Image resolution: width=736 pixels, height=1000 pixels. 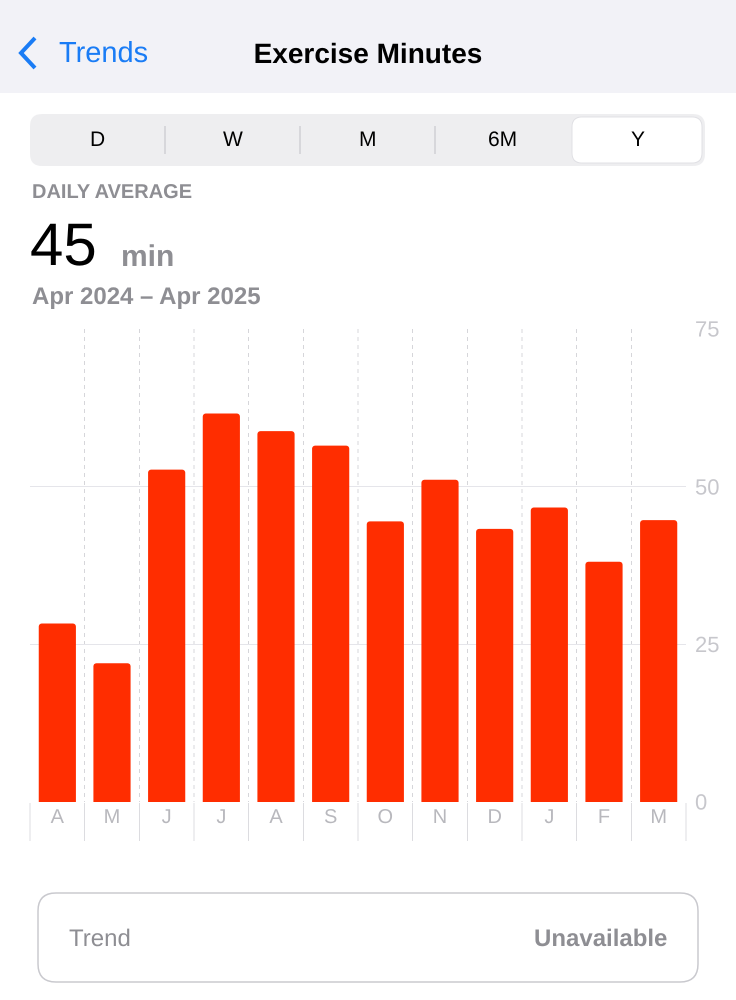 What do you see at coordinates (98, 139) in the screenshot?
I see `text: D` at bounding box center [98, 139].